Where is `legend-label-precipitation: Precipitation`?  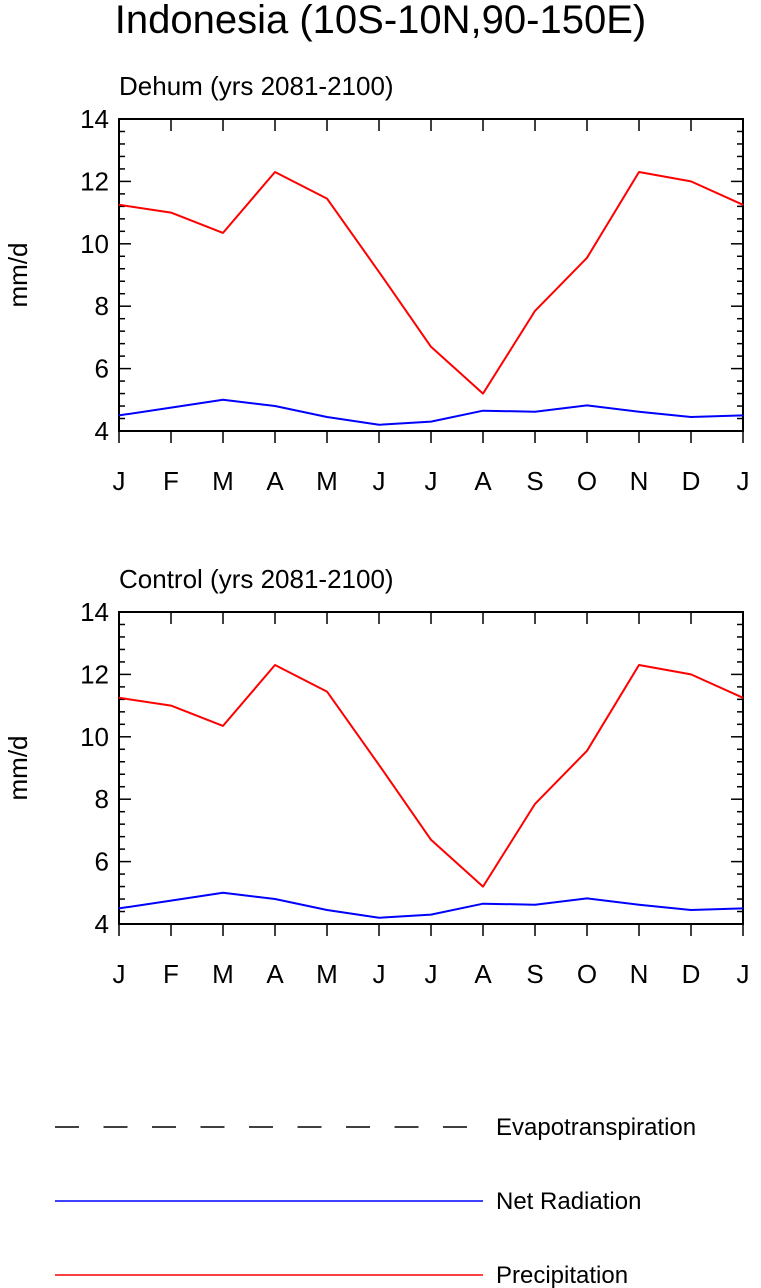
legend-label-precipitation: Precipitation is located at coordinates (562, 1275).